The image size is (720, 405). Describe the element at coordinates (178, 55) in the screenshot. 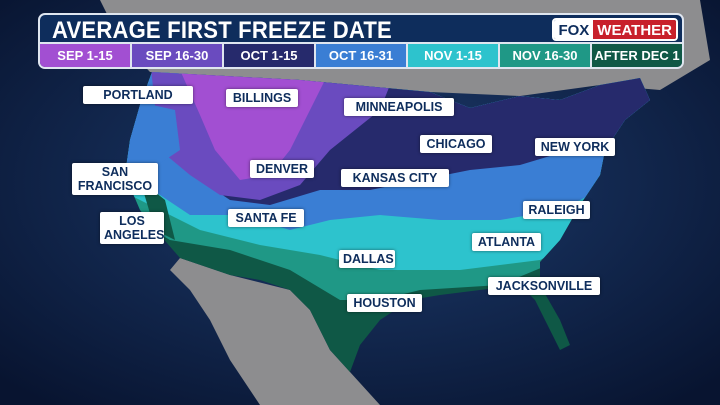

I see `legend-sep-16-30: SEP 16-30` at that location.